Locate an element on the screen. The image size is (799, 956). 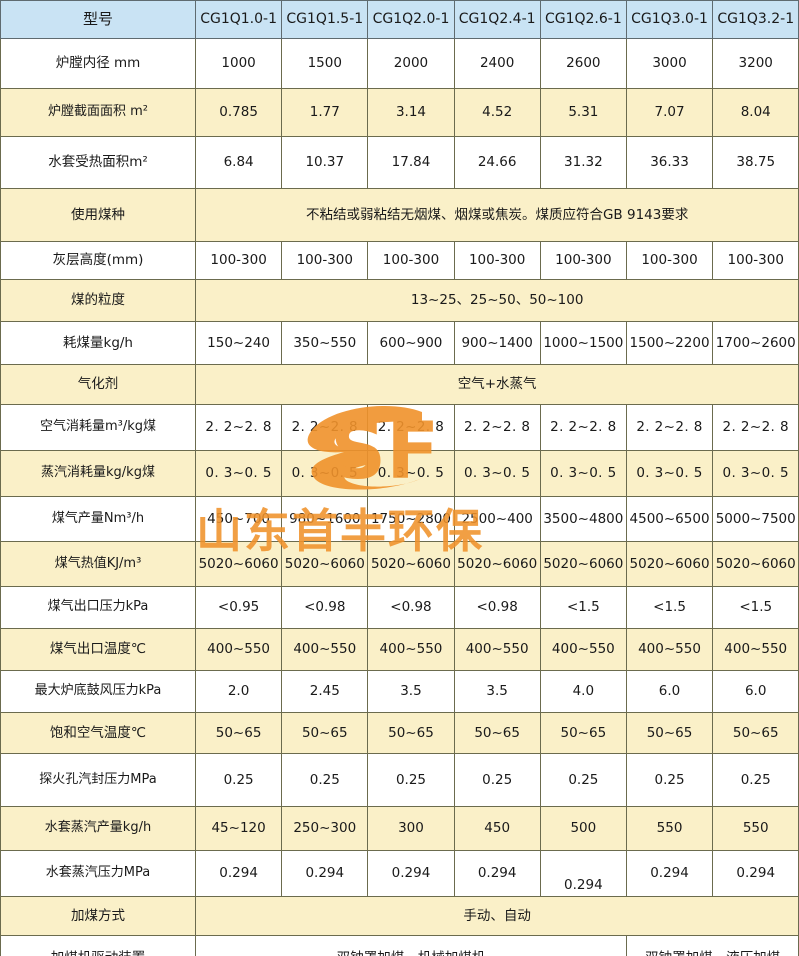
value-cell: 2000 is located at coordinates (411, 63).